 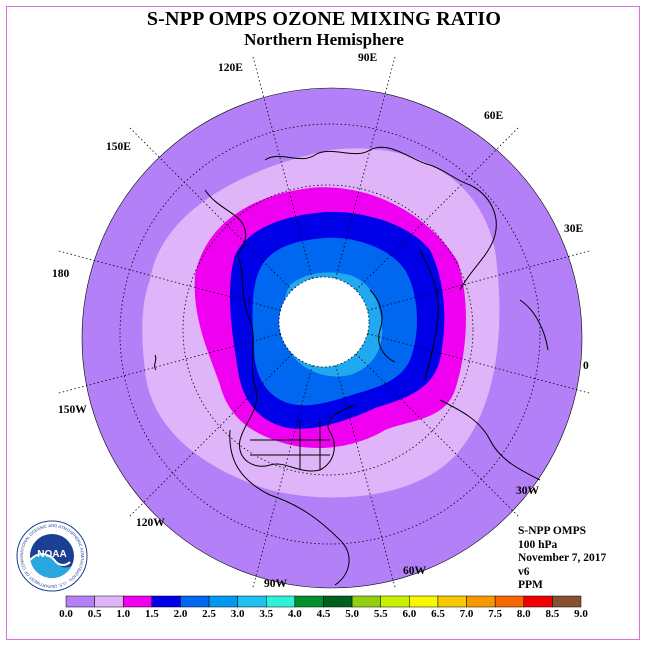 What do you see at coordinates (438, 614) in the screenshot?
I see `colorbar-tick-label: 6.5` at bounding box center [438, 614].